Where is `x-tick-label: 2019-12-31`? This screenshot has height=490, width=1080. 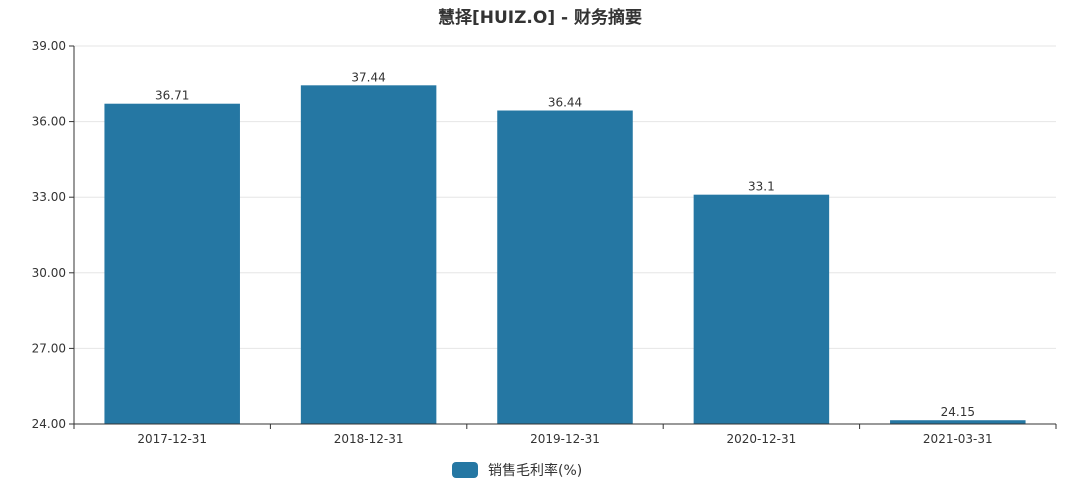 x-tick-label: 2019-12-31 is located at coordinates (565, 439).